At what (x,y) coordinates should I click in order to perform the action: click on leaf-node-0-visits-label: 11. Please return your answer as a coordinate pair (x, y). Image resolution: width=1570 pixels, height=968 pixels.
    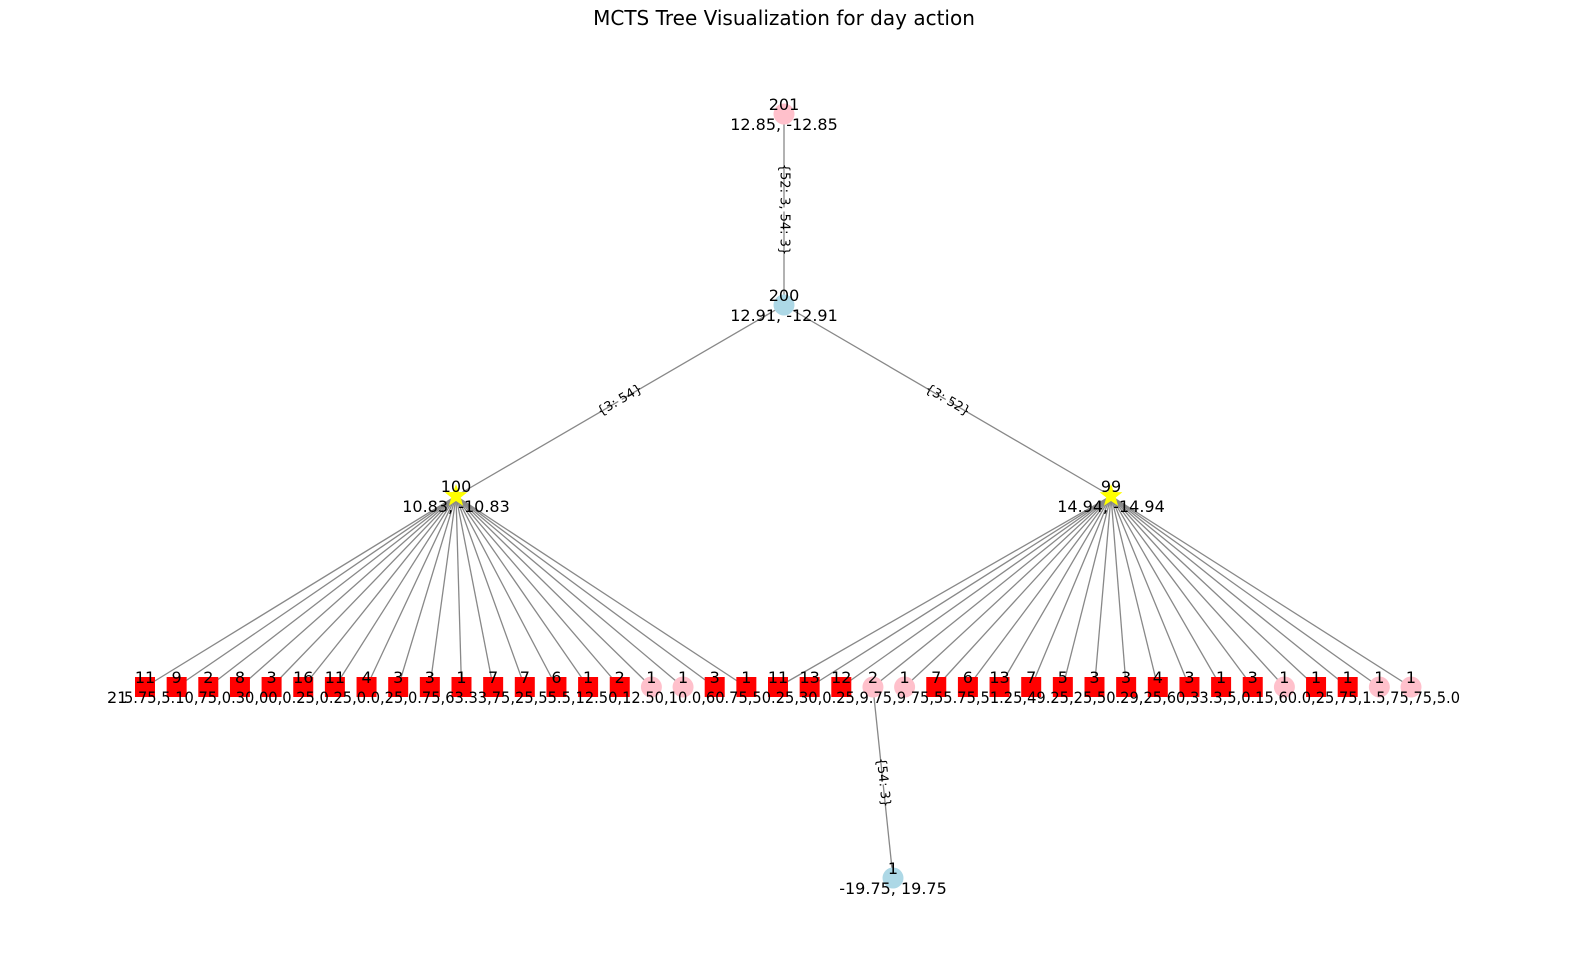
    Looking at the image, I should click on (145, 677).